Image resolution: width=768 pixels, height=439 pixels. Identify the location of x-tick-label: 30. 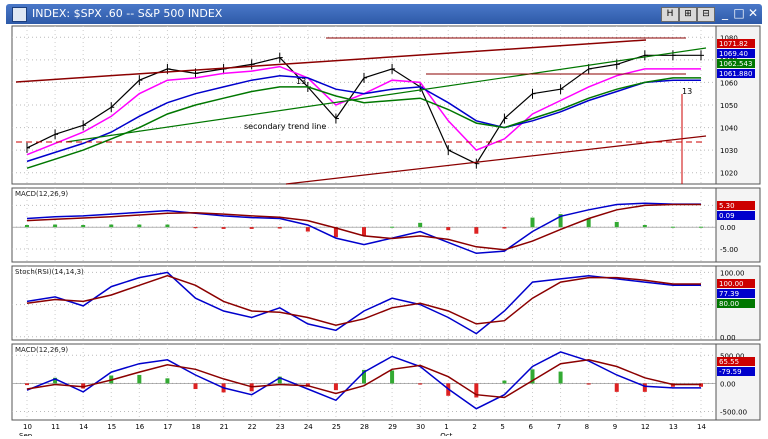
(420, 427).